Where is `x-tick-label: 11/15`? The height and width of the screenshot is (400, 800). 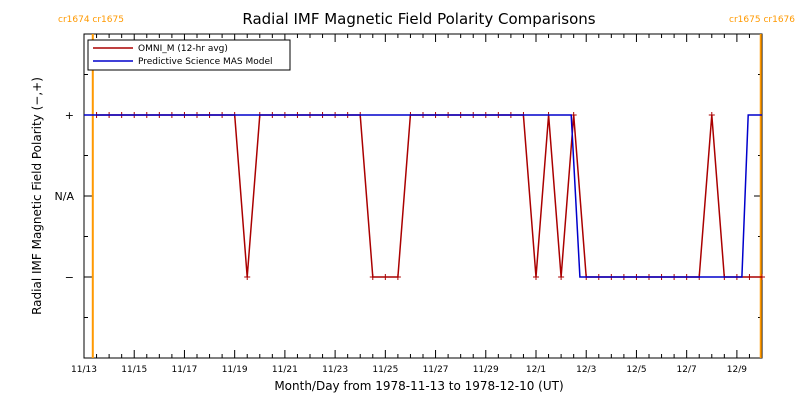
x-tick-label: 11/15 is located at coordinates (134, 370).